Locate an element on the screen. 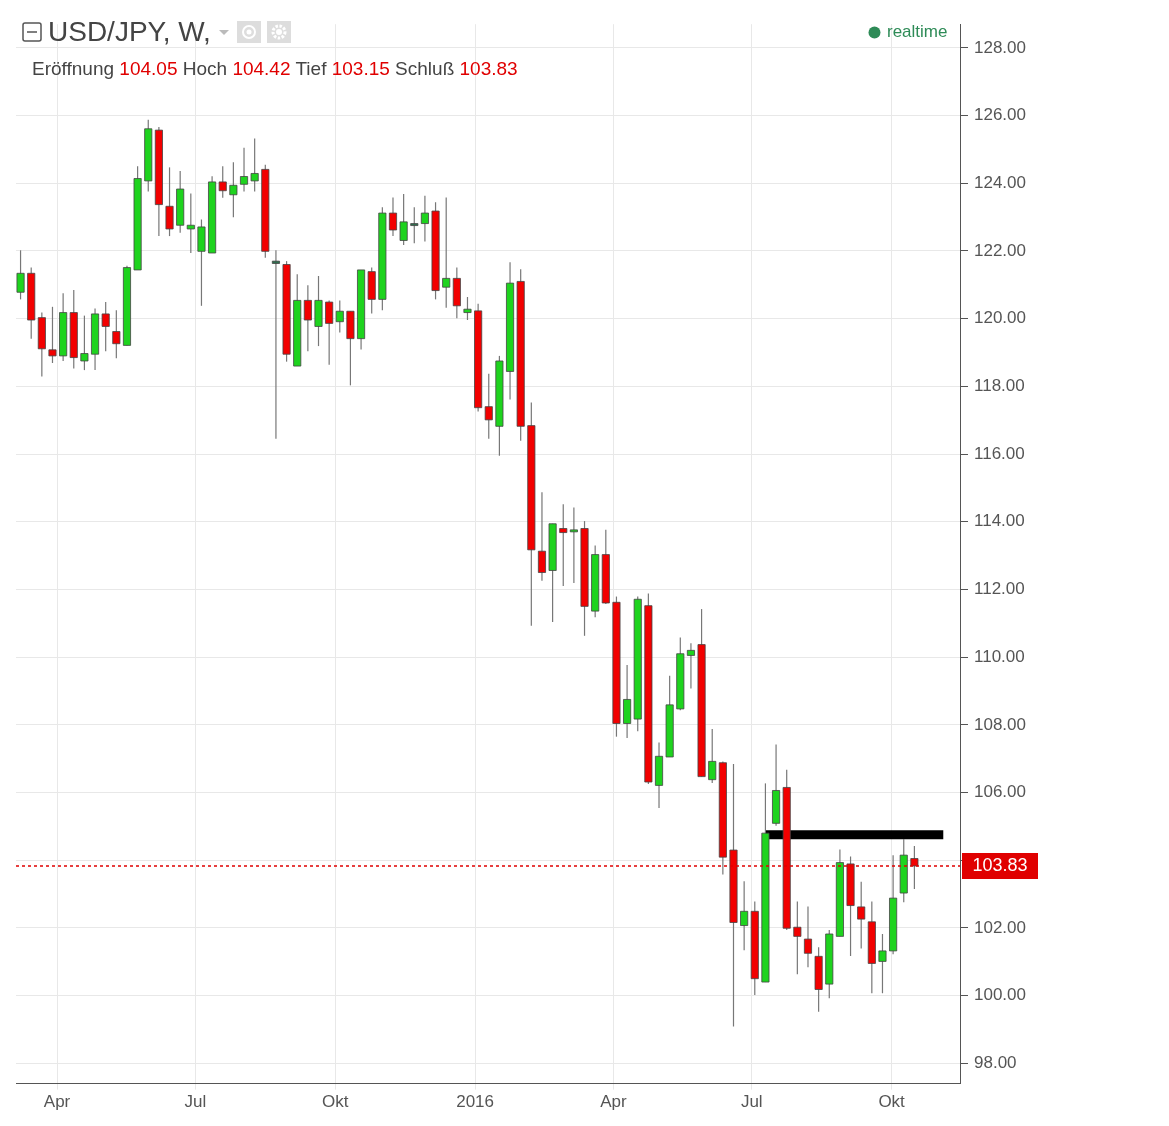 The image size is (1169, 1126). y-tick-label: 114.00 is located at coordinates (999, 521).